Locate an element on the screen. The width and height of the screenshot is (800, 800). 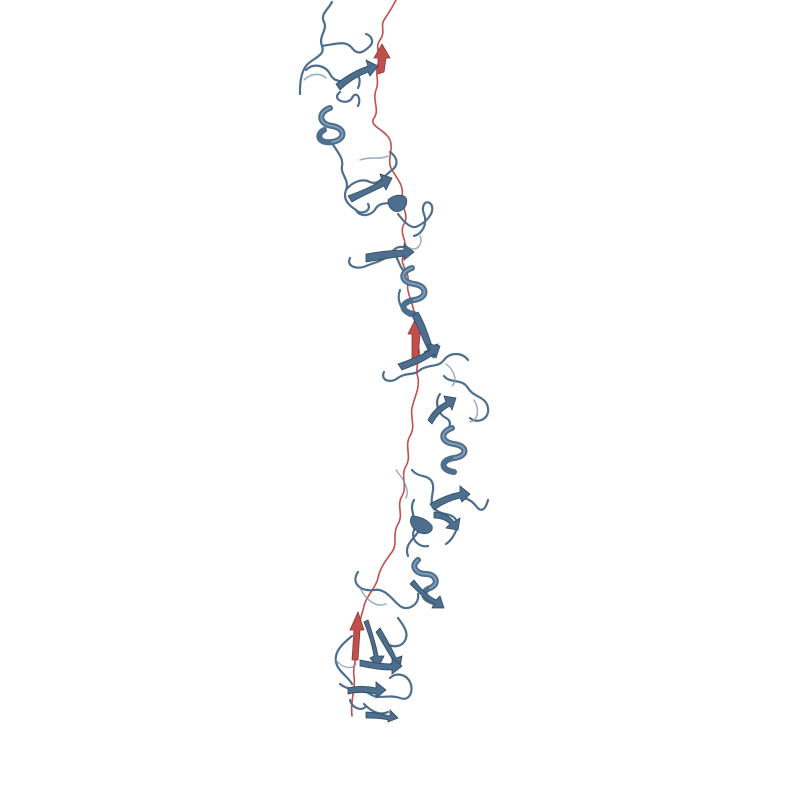
chain-a-helices is located at coordinates (392, 355).